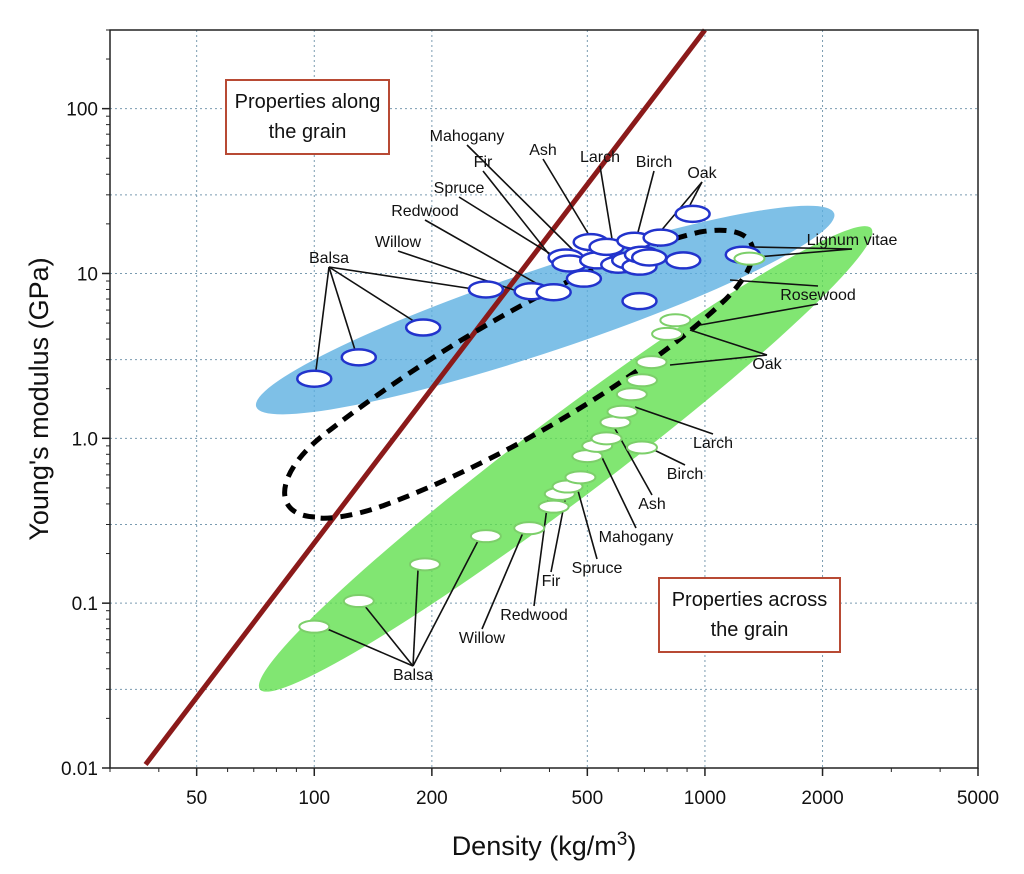 This screenshot has width=1024, height=874. Describe the element at coordinates (467, 136) in the screenshot. I see `point-label-5: Mahogany` at that location.